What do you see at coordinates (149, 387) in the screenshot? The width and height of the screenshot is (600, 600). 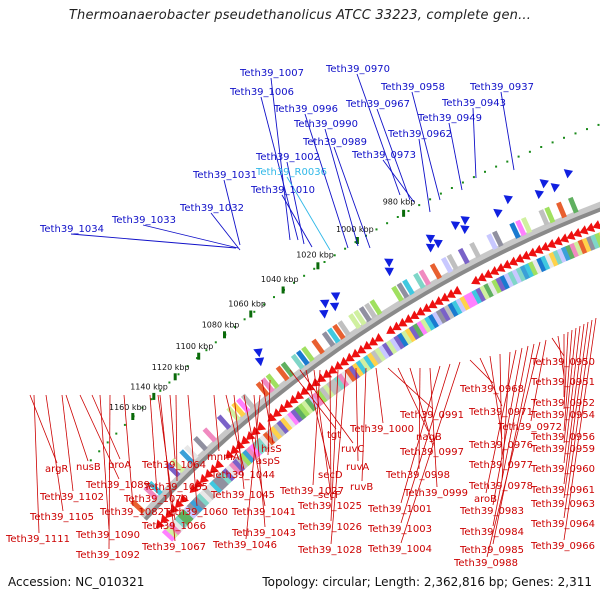 I see `kbp-label: 1140 kbp` at bounding box center [149, 387].